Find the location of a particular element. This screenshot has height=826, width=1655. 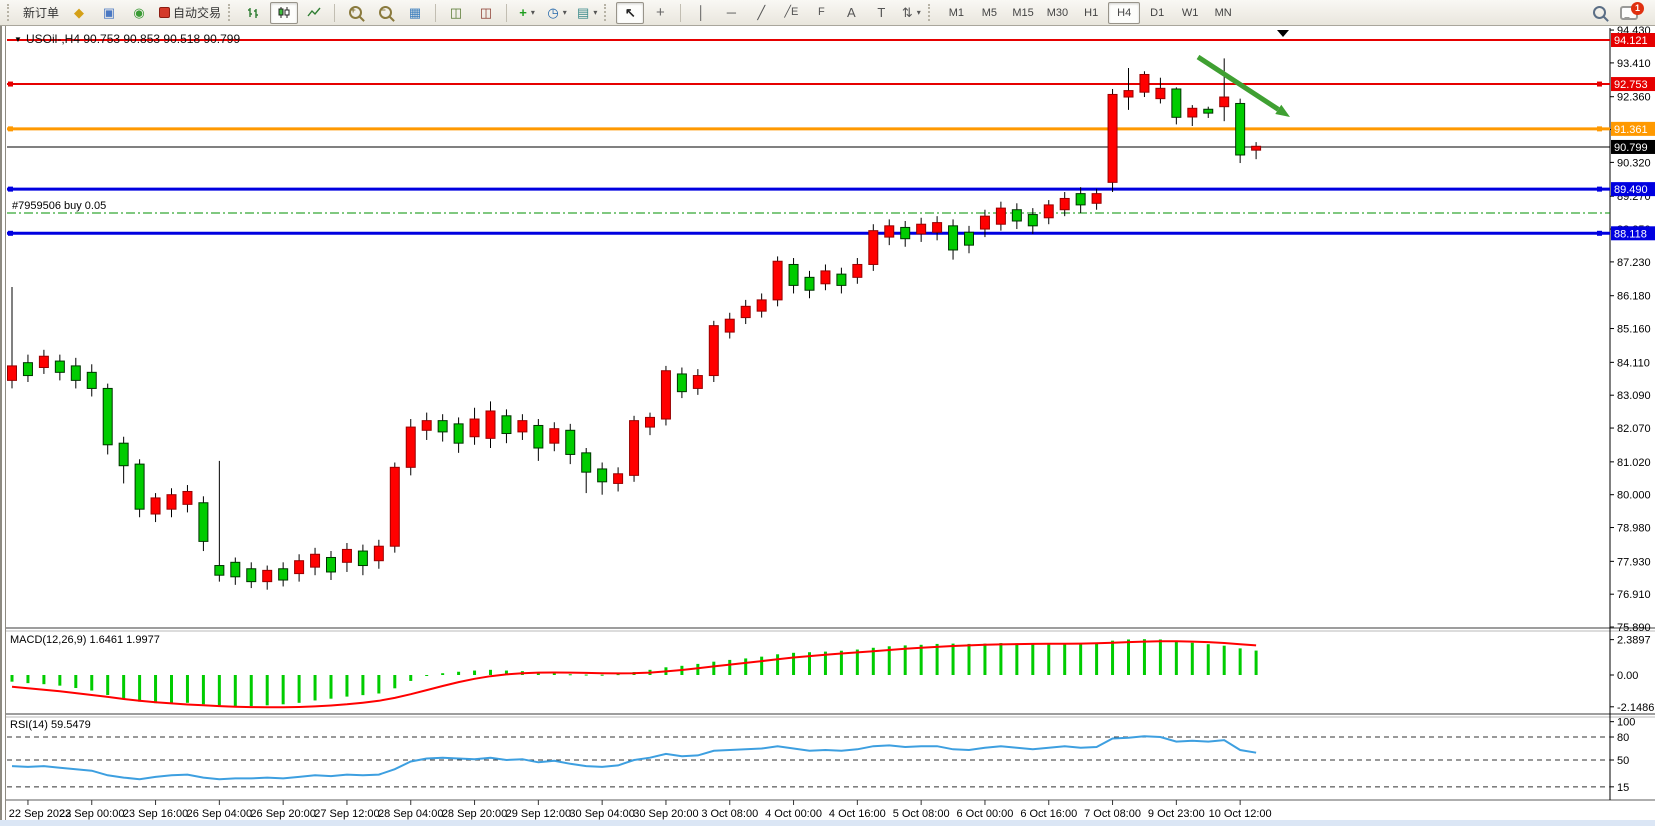

horizontal-line-88.118 is located at coordinates (808, 233).